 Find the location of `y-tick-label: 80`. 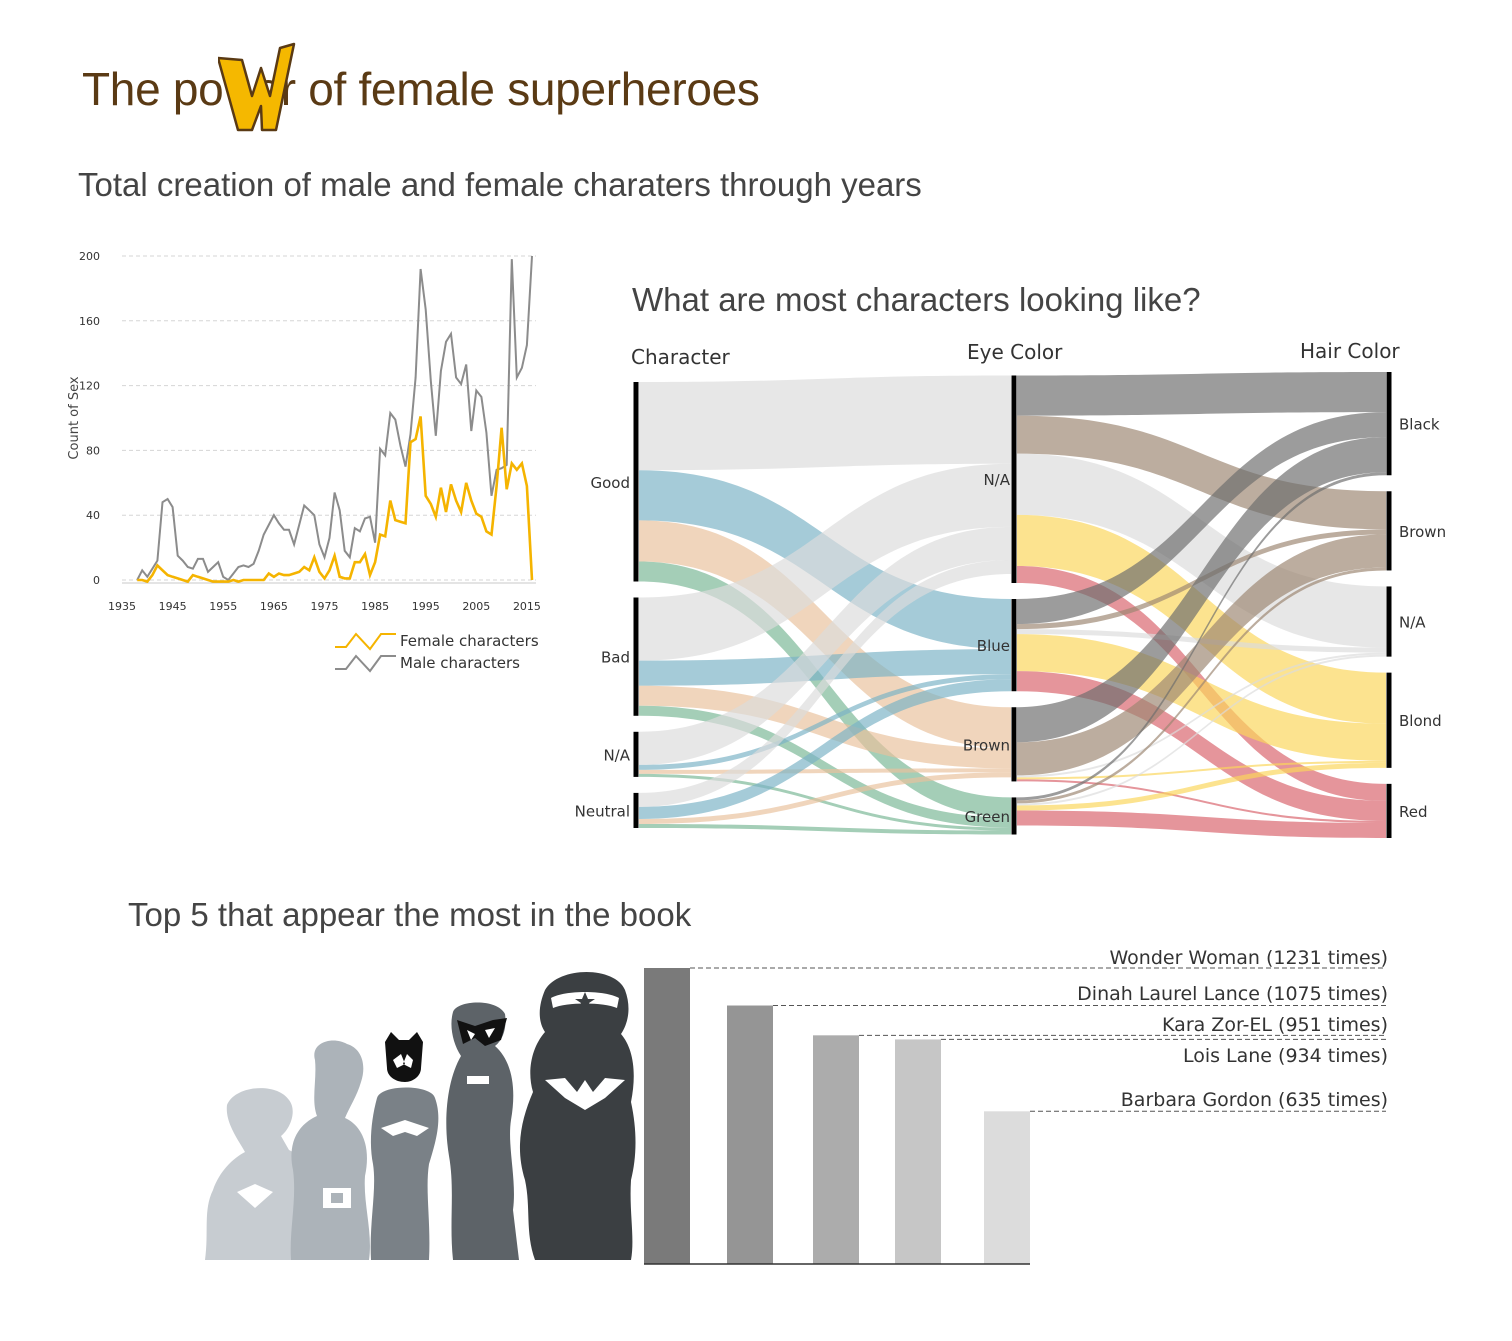

y-tick-label: 80 is located at coordinates (93, 450).